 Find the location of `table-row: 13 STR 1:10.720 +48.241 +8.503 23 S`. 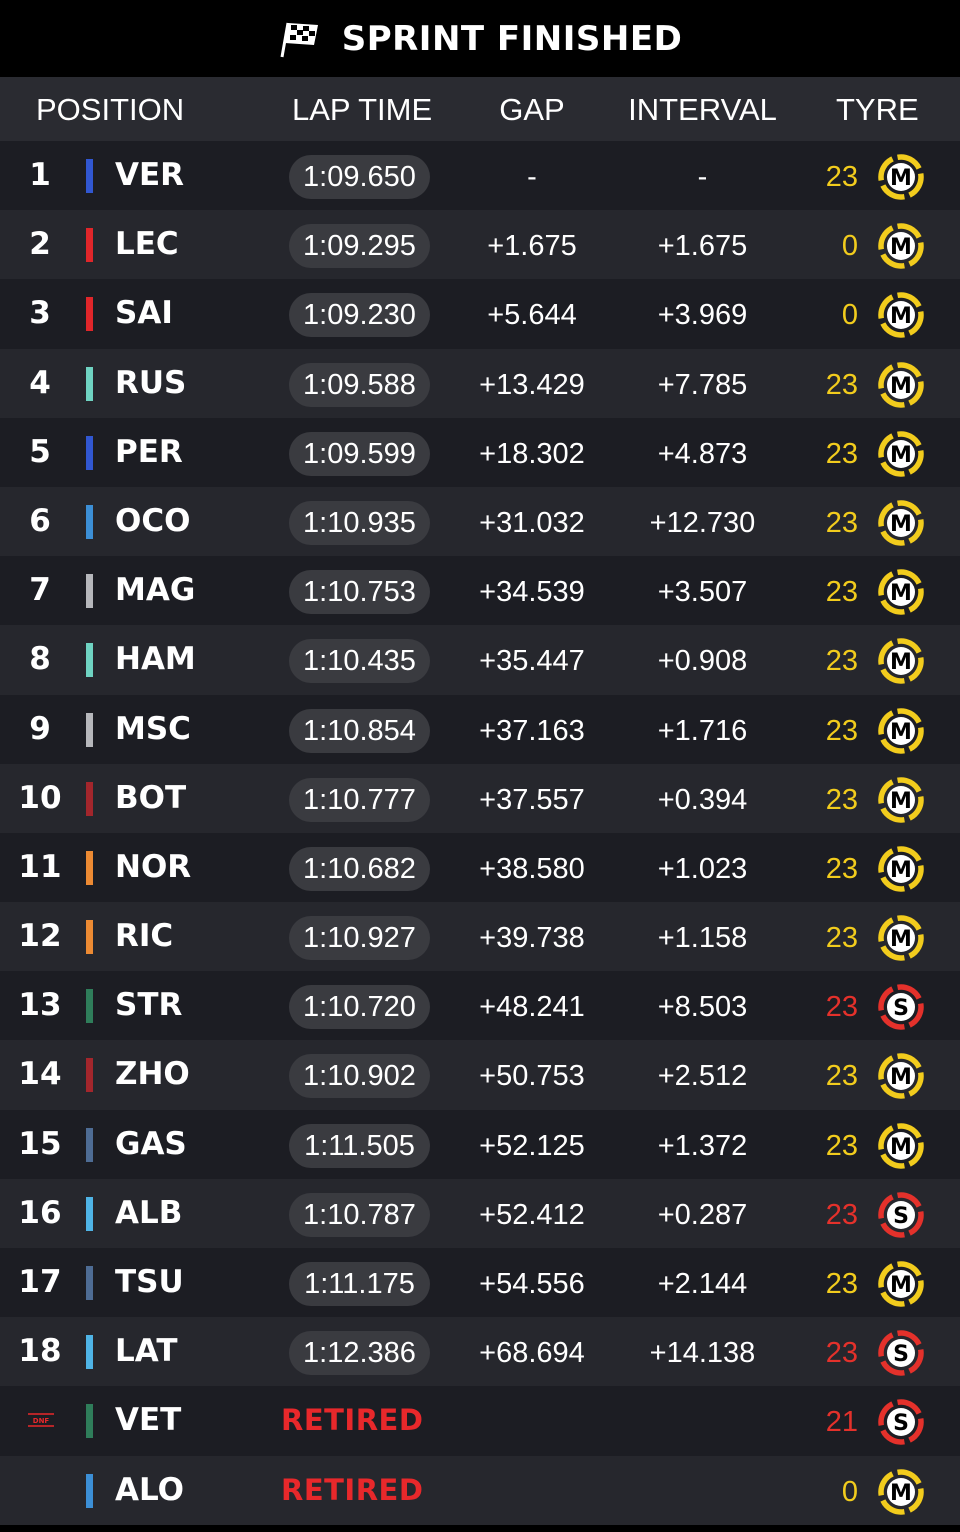

table-row: 13 STR 1:10.720 +48.241 +8.503 23 S is located at coordinates (480, 1006).